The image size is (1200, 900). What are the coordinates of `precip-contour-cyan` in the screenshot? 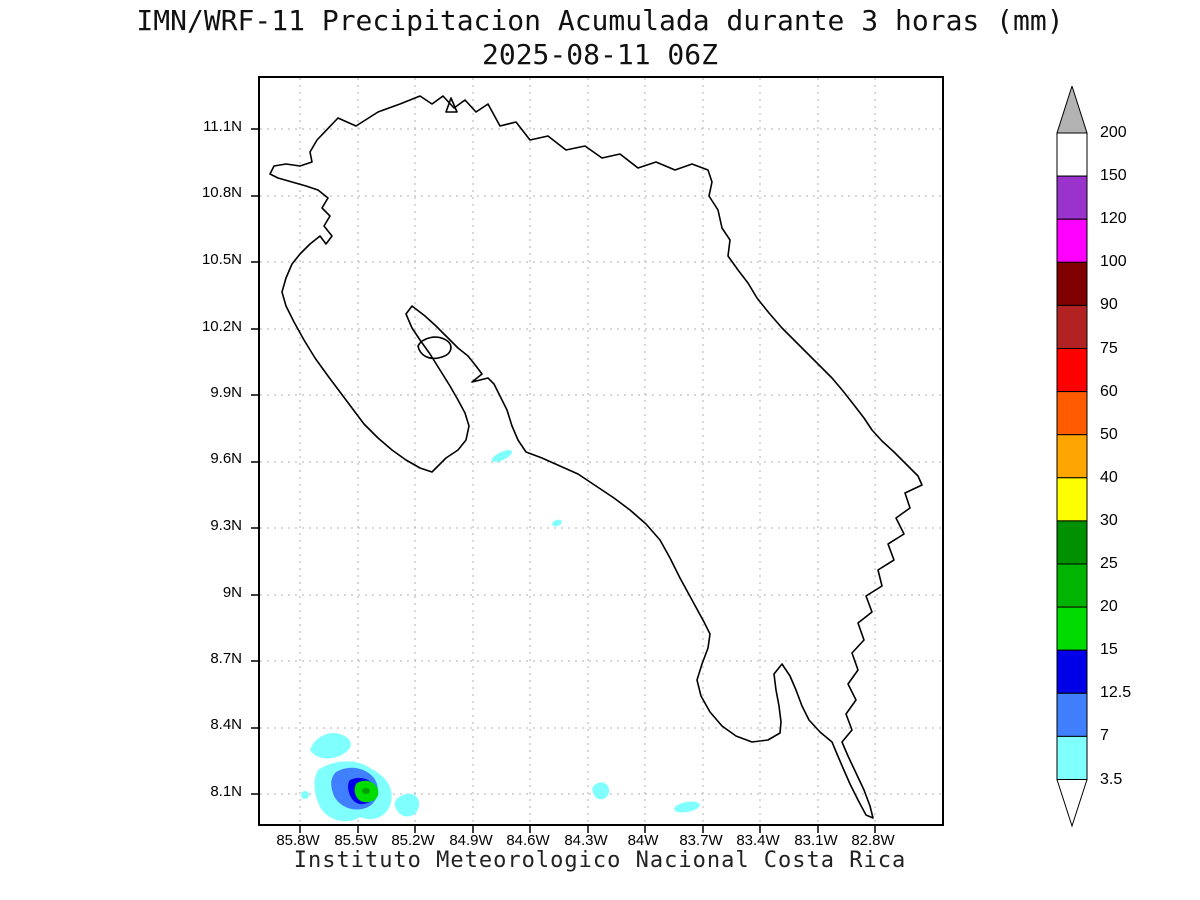 It's located at (500, 636).